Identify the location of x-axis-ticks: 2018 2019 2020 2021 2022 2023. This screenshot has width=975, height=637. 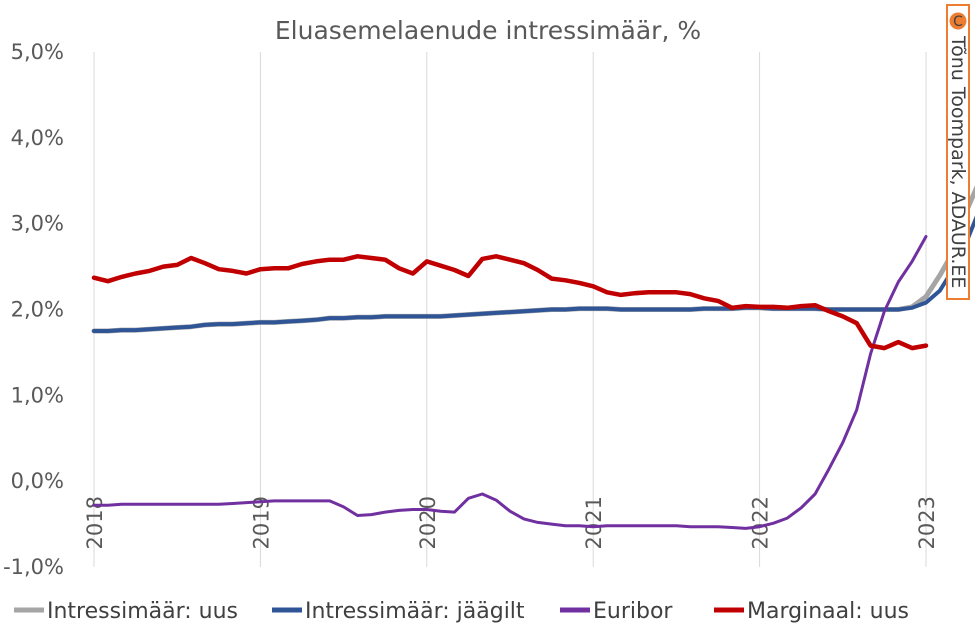
(511, 522).